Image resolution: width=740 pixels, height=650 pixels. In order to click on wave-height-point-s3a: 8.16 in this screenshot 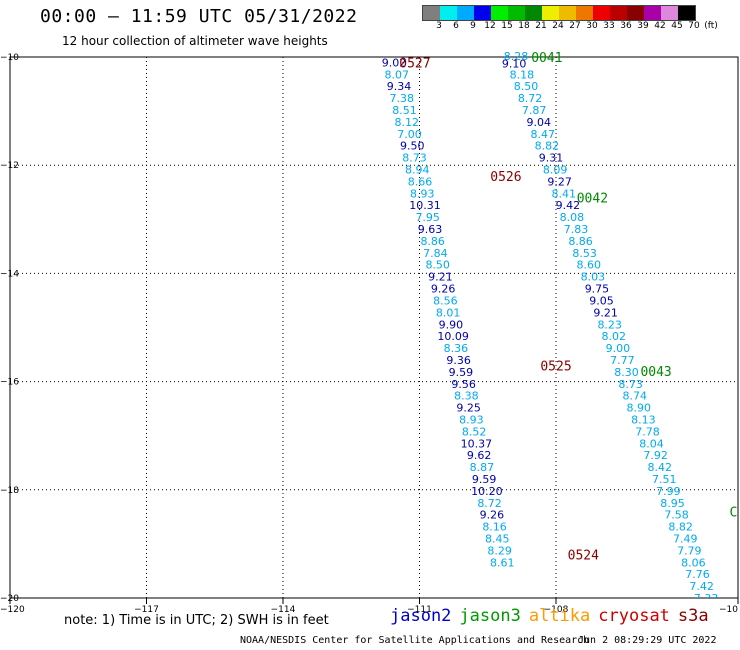, I will do `click(494, 527)`.